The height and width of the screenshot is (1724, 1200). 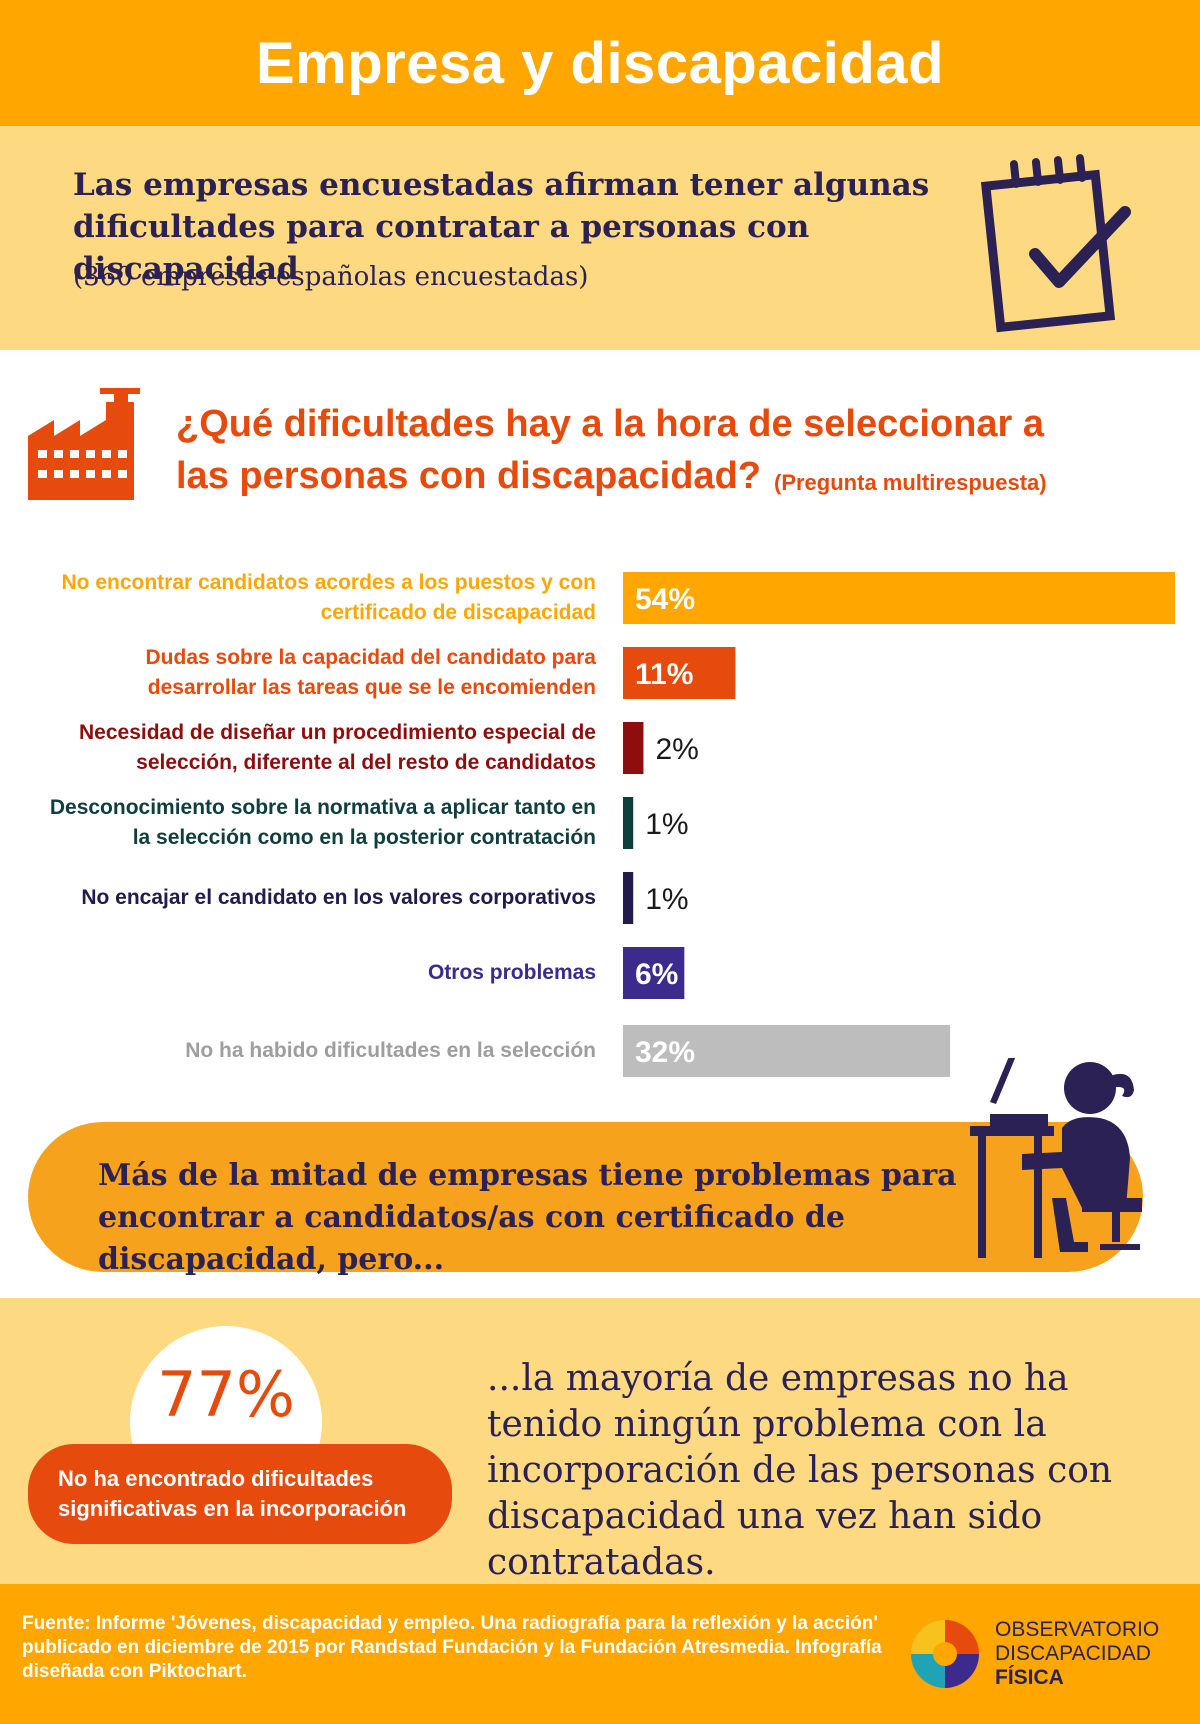 What do you see at coordinates (665, 1052) in the screenshot?
I see `bar-value-label: 32%` at bounding box center [665, 1052].